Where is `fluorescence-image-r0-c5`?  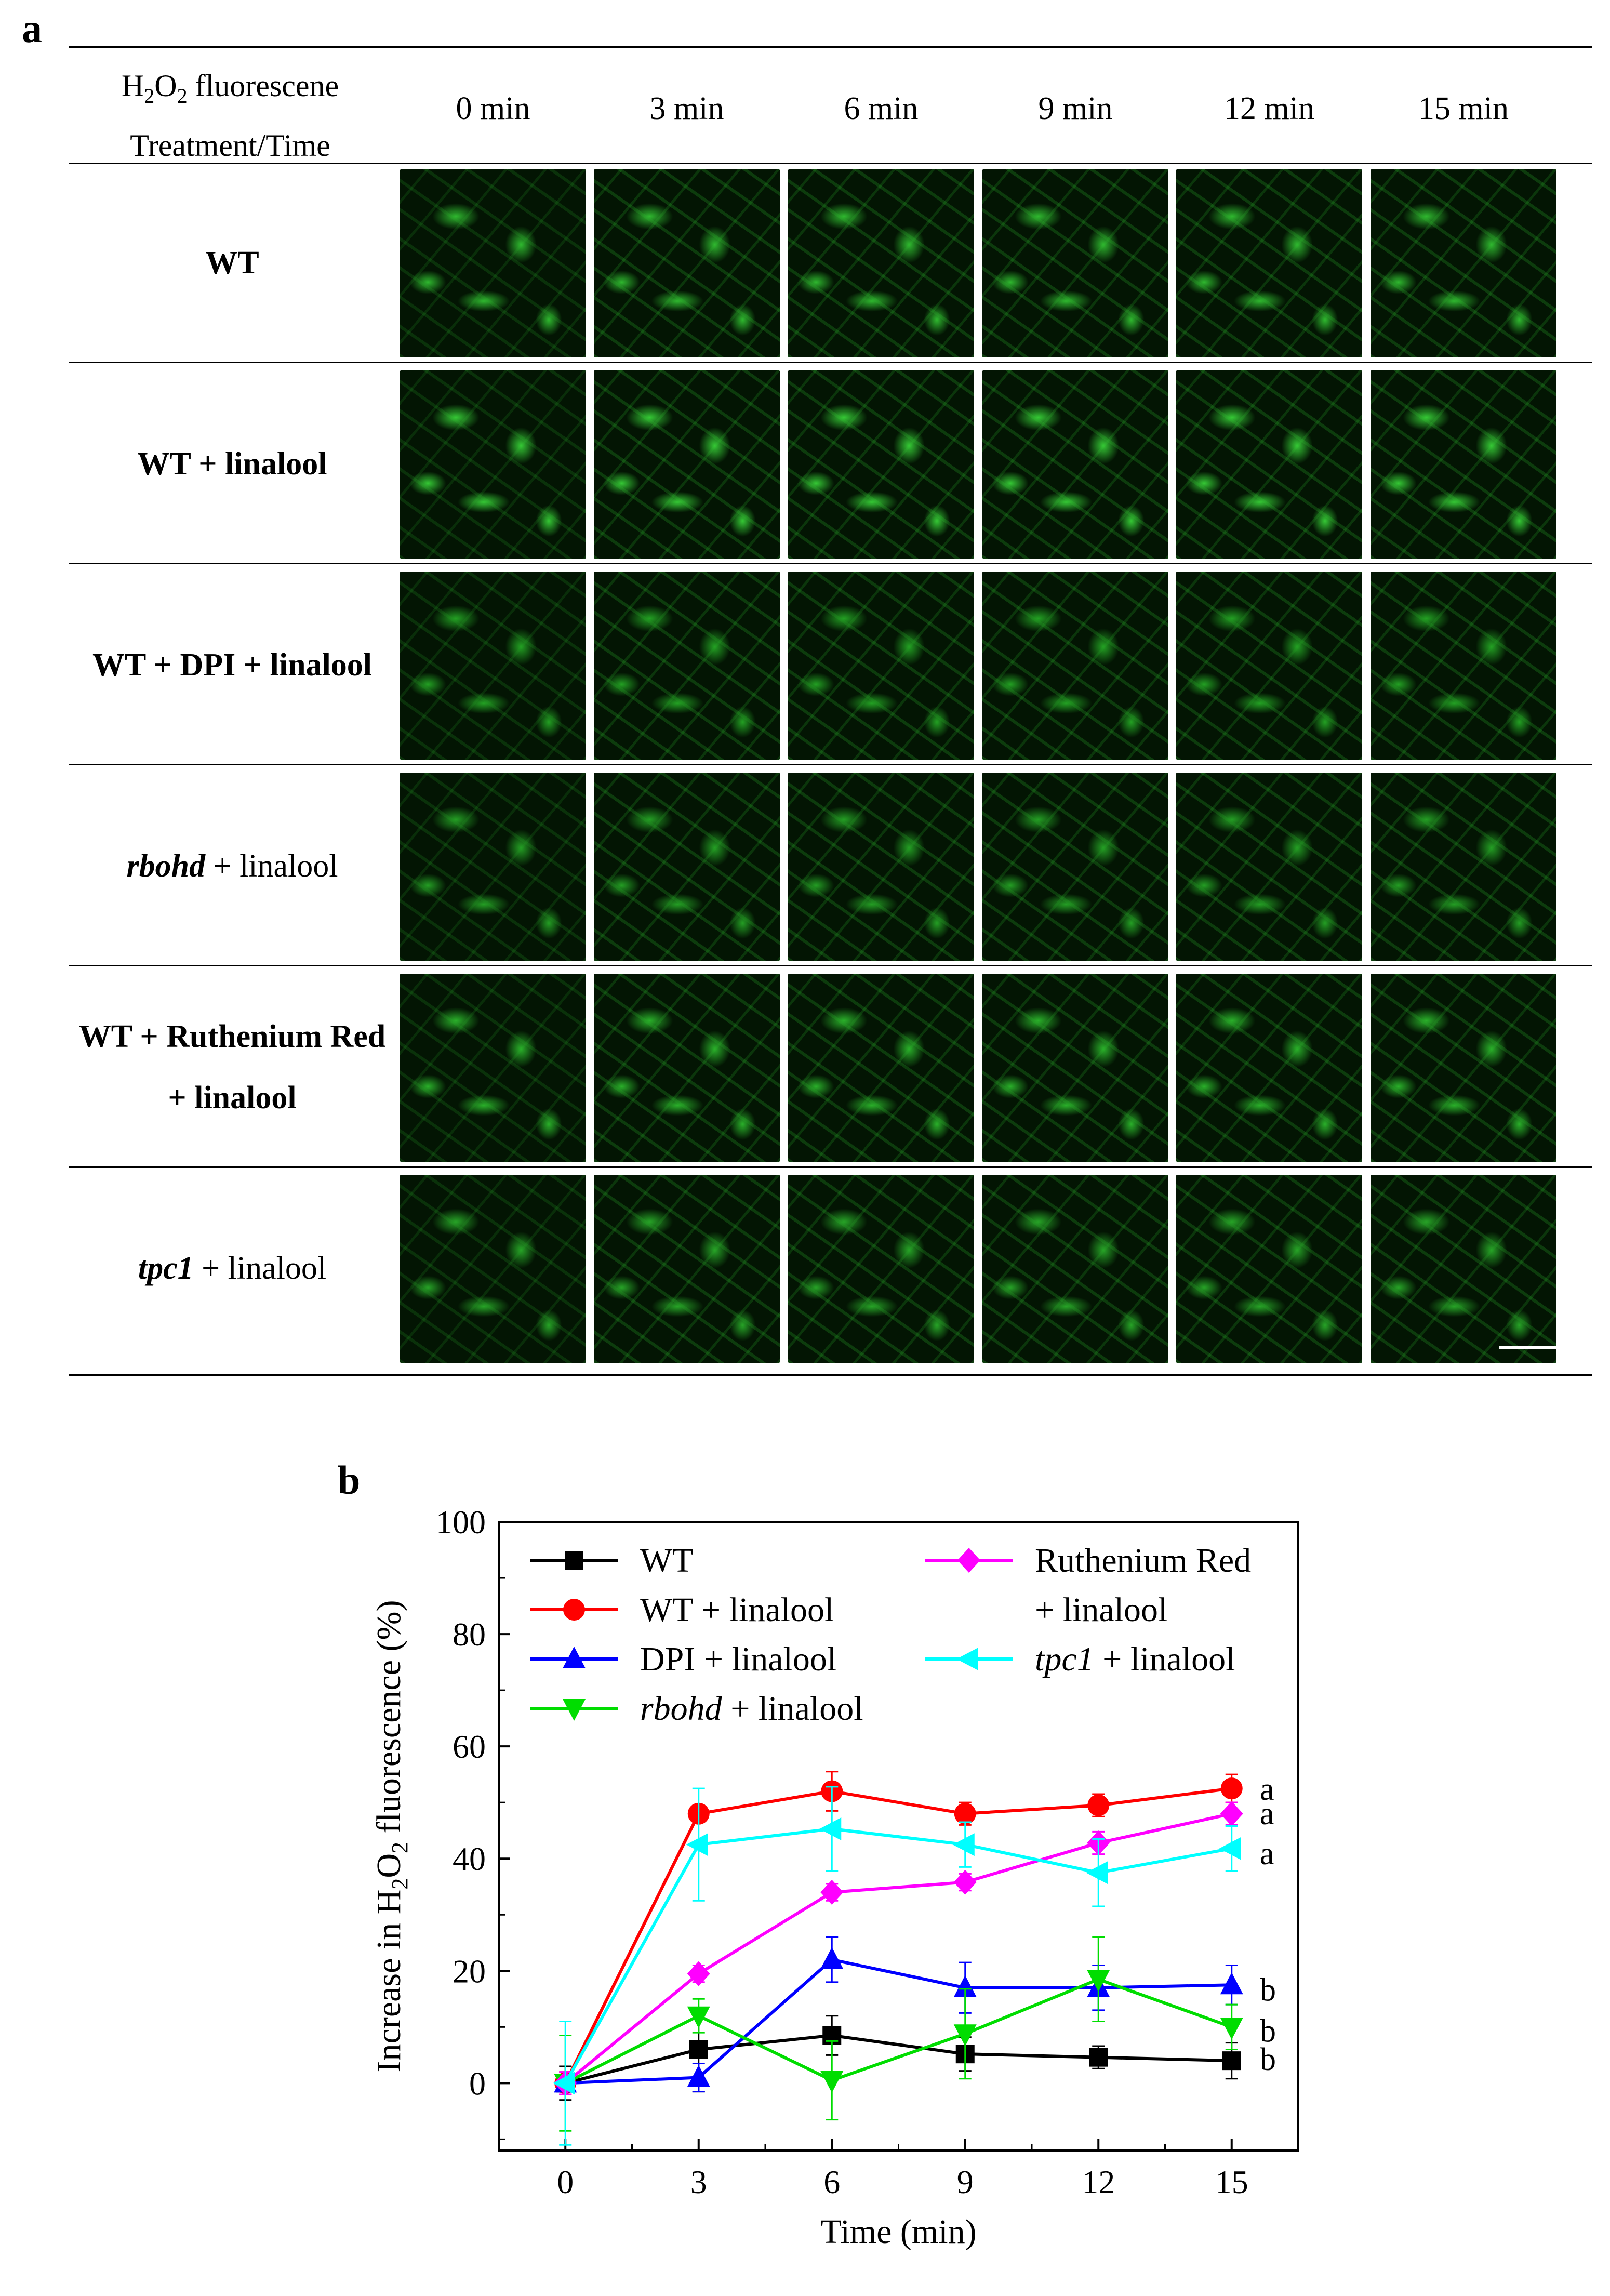
fluorescence-image-r0-c5 is located at coordinates (1463, 263).